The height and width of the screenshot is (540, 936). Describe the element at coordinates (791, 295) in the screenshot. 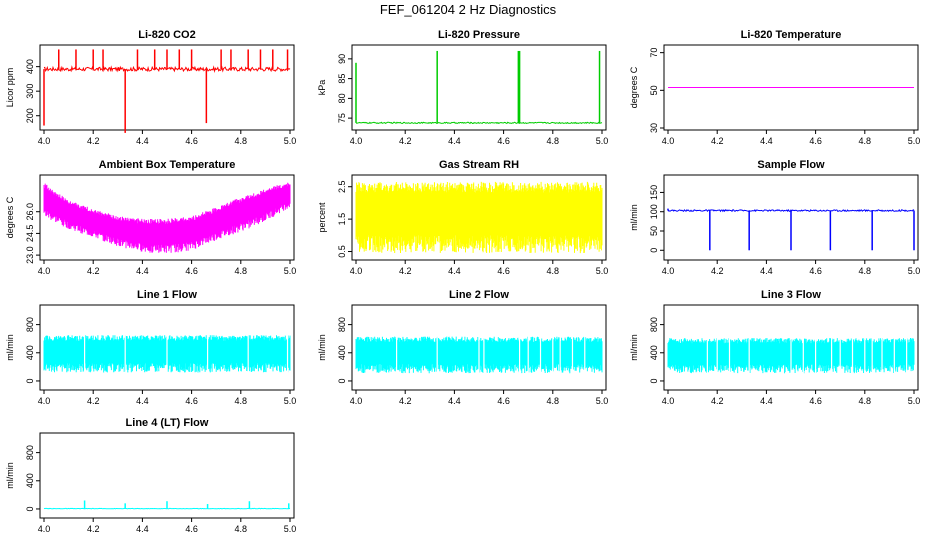

I see `chart-title: Line 3 Flow` at that location.